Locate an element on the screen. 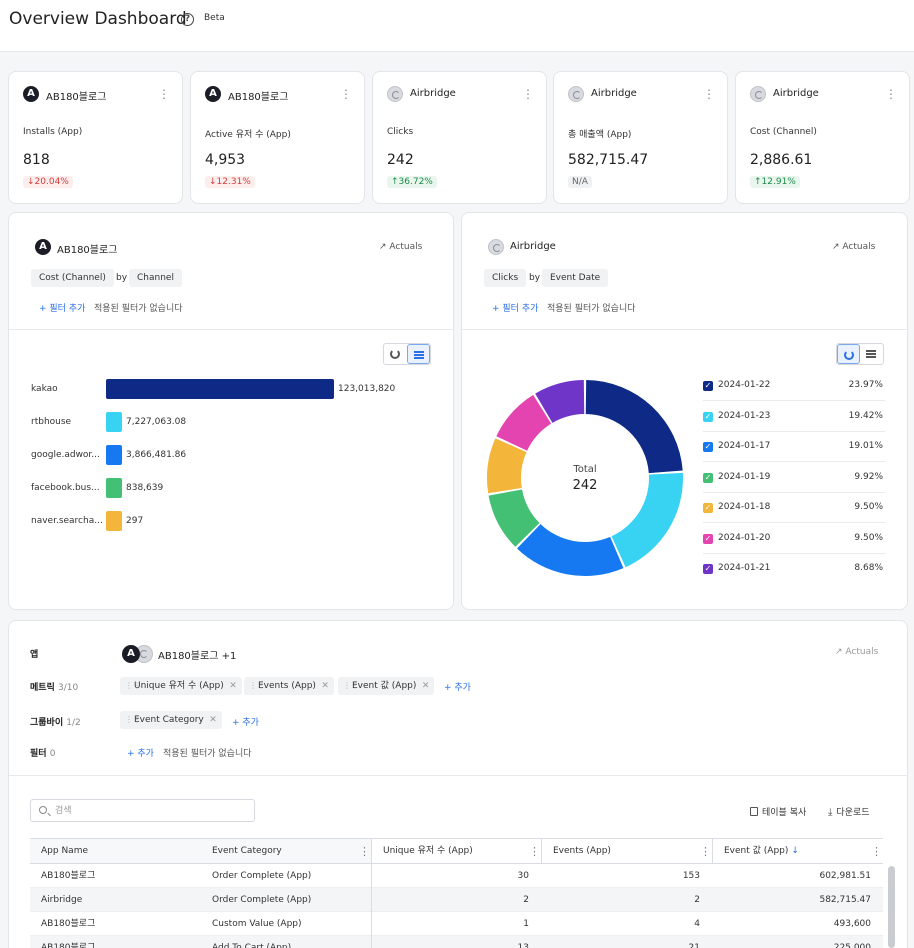  legend-item: ✓ 2024-01-23 19.42% is located at coordinates (794, 417).